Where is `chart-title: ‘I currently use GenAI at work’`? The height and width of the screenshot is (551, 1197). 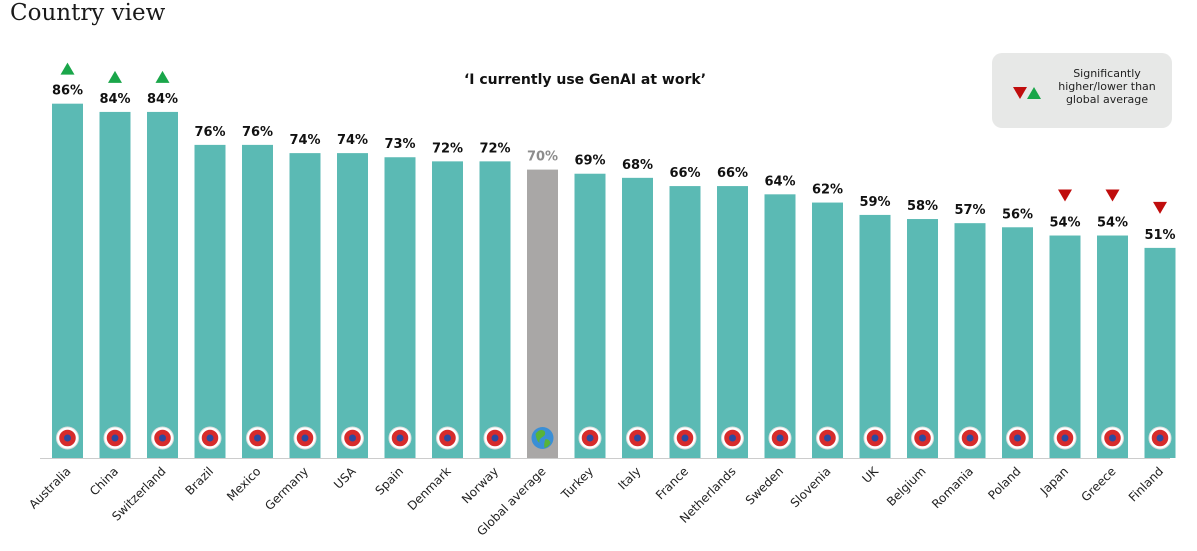 chart-title: ‘I currently use GenAI at work’ is located at coordinates (585, 80).